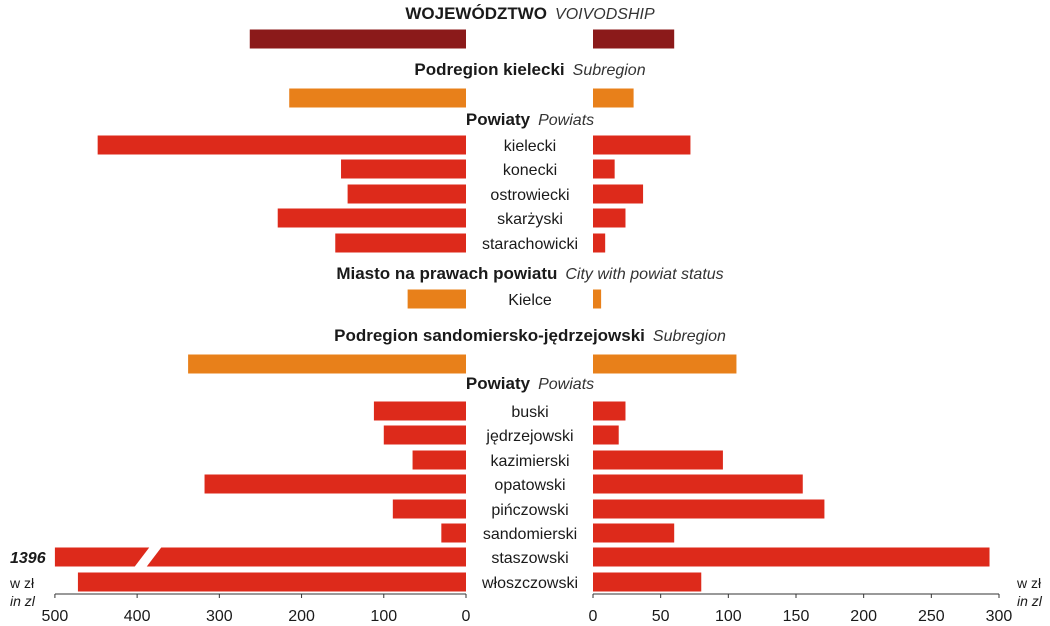  What do you see at coordinates (137, 616) in the screenshot?
I see `left-tick-label: 400` at bounding box center [137, 616].